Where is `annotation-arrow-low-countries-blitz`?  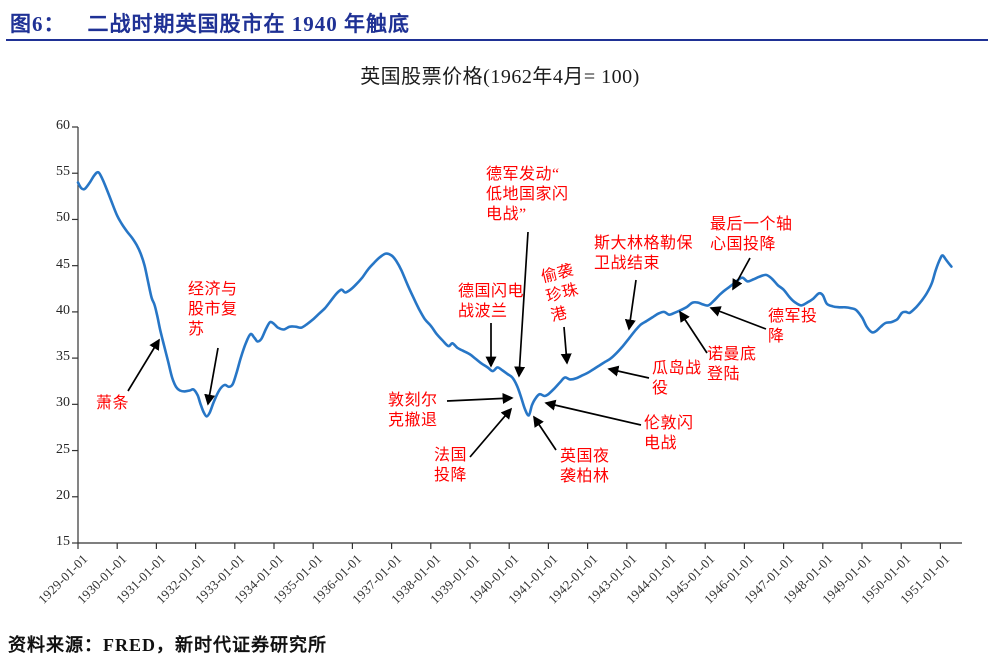 annotation-arrow-low-countries-blitz is located at coordinates (521, 304).